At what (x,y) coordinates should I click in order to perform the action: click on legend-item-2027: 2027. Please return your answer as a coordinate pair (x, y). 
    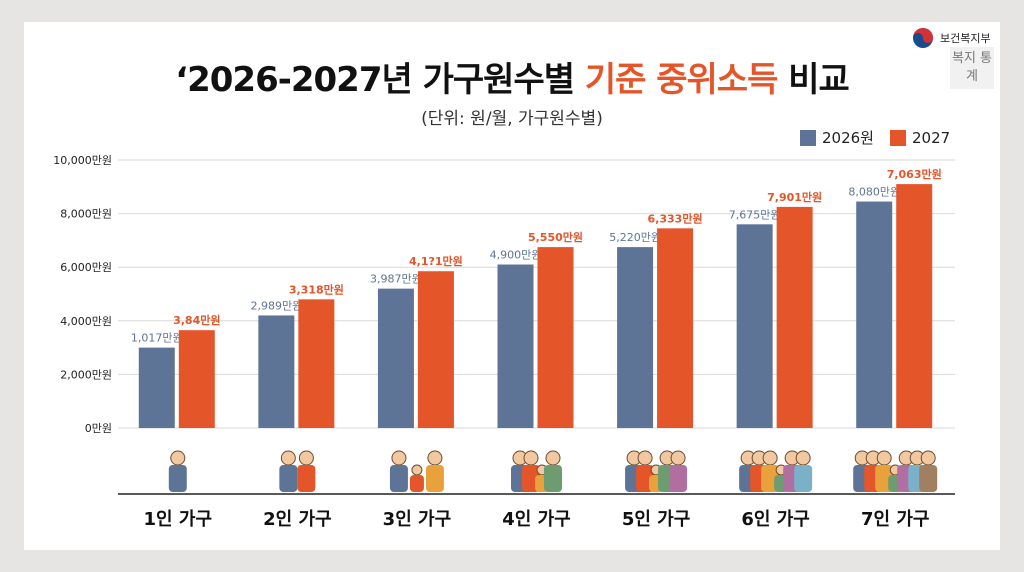
    Looking at the image, I should click on (920, 137).